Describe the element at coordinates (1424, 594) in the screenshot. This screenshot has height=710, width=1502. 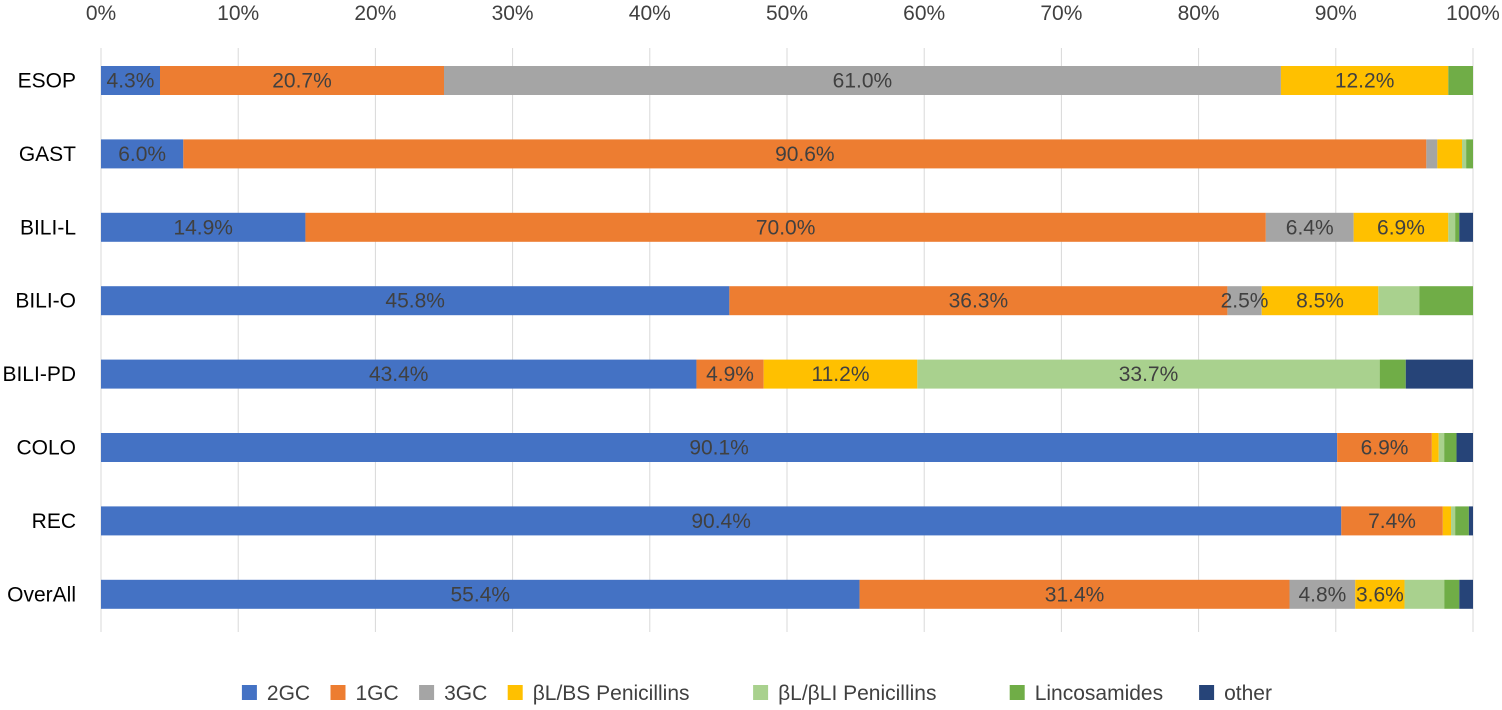
I see `bar-segment-overall-l-li-penicillins` at that location.